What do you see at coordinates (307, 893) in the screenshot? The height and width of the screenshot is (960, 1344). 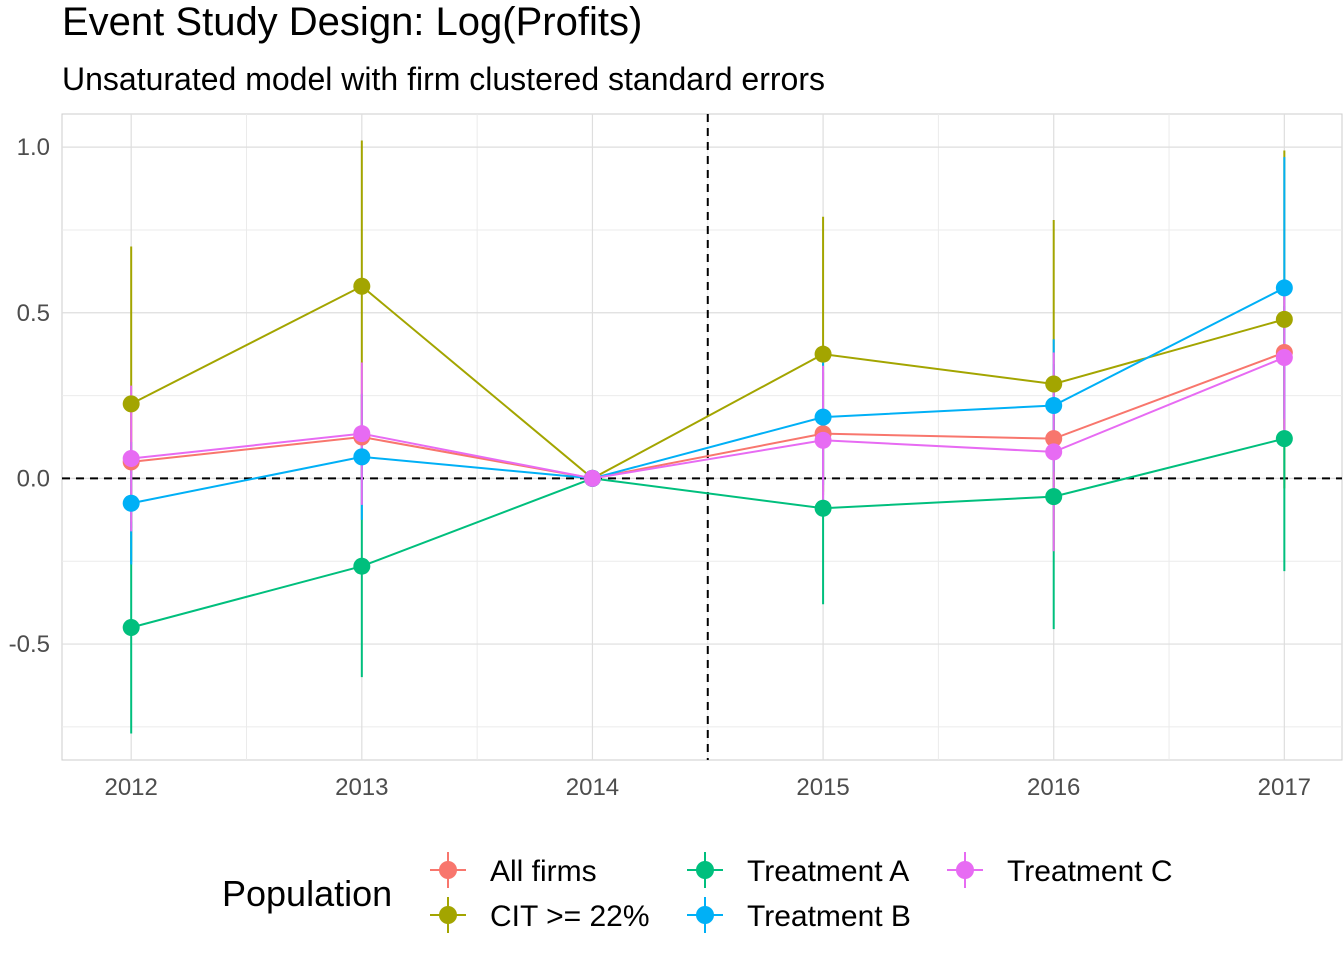 I see `legend-title: Population` at bounding box center [307, 893].